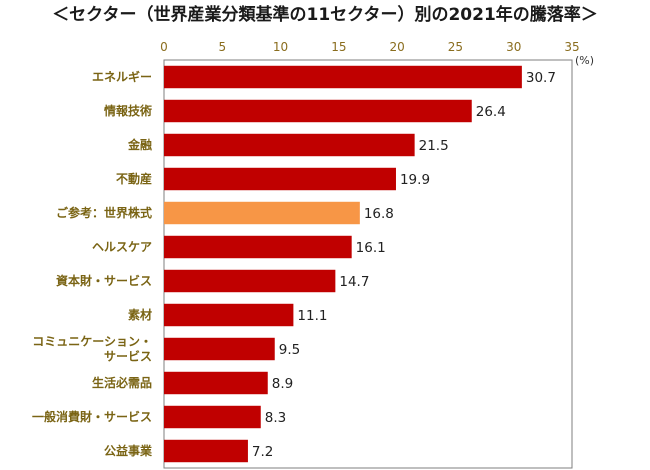 This screenshot has height=470, width=650. I want to click on category-label: ヘルスケア, so click(122, 247).